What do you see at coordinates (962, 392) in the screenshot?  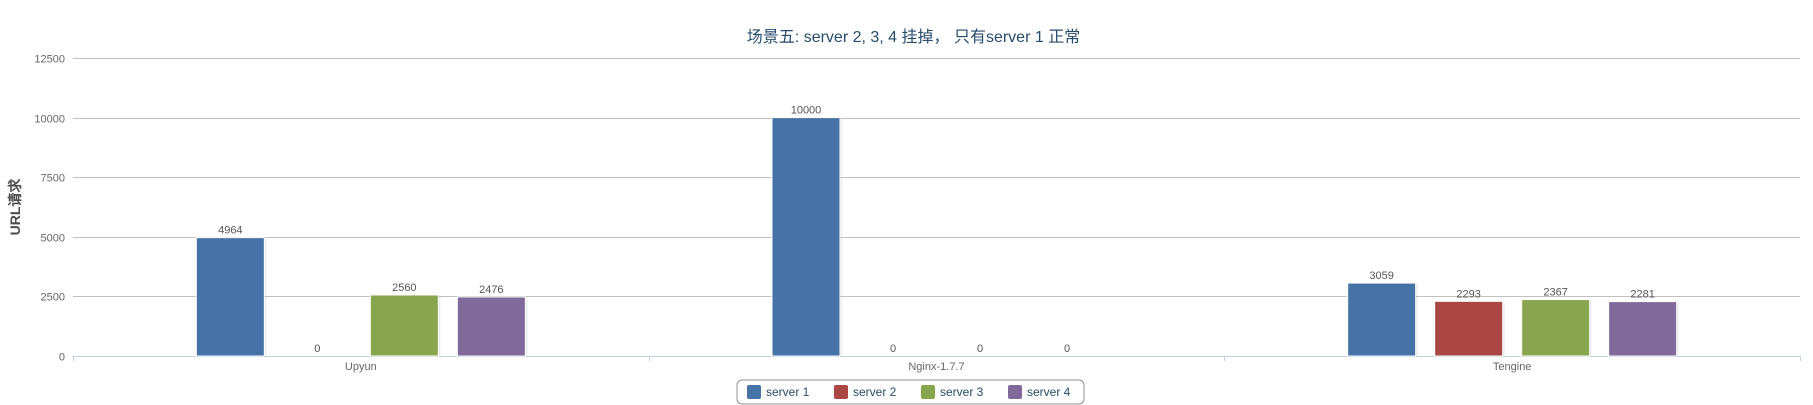 I see `legend-label: server 3` at bounding box center [962, 392].